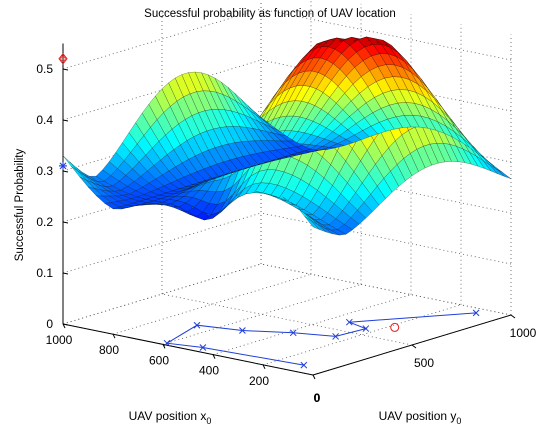  What do you see at coordinates (49, 324) in the screenshot?
I see `z-tick-label: 0` at bounding box center [49, 324].